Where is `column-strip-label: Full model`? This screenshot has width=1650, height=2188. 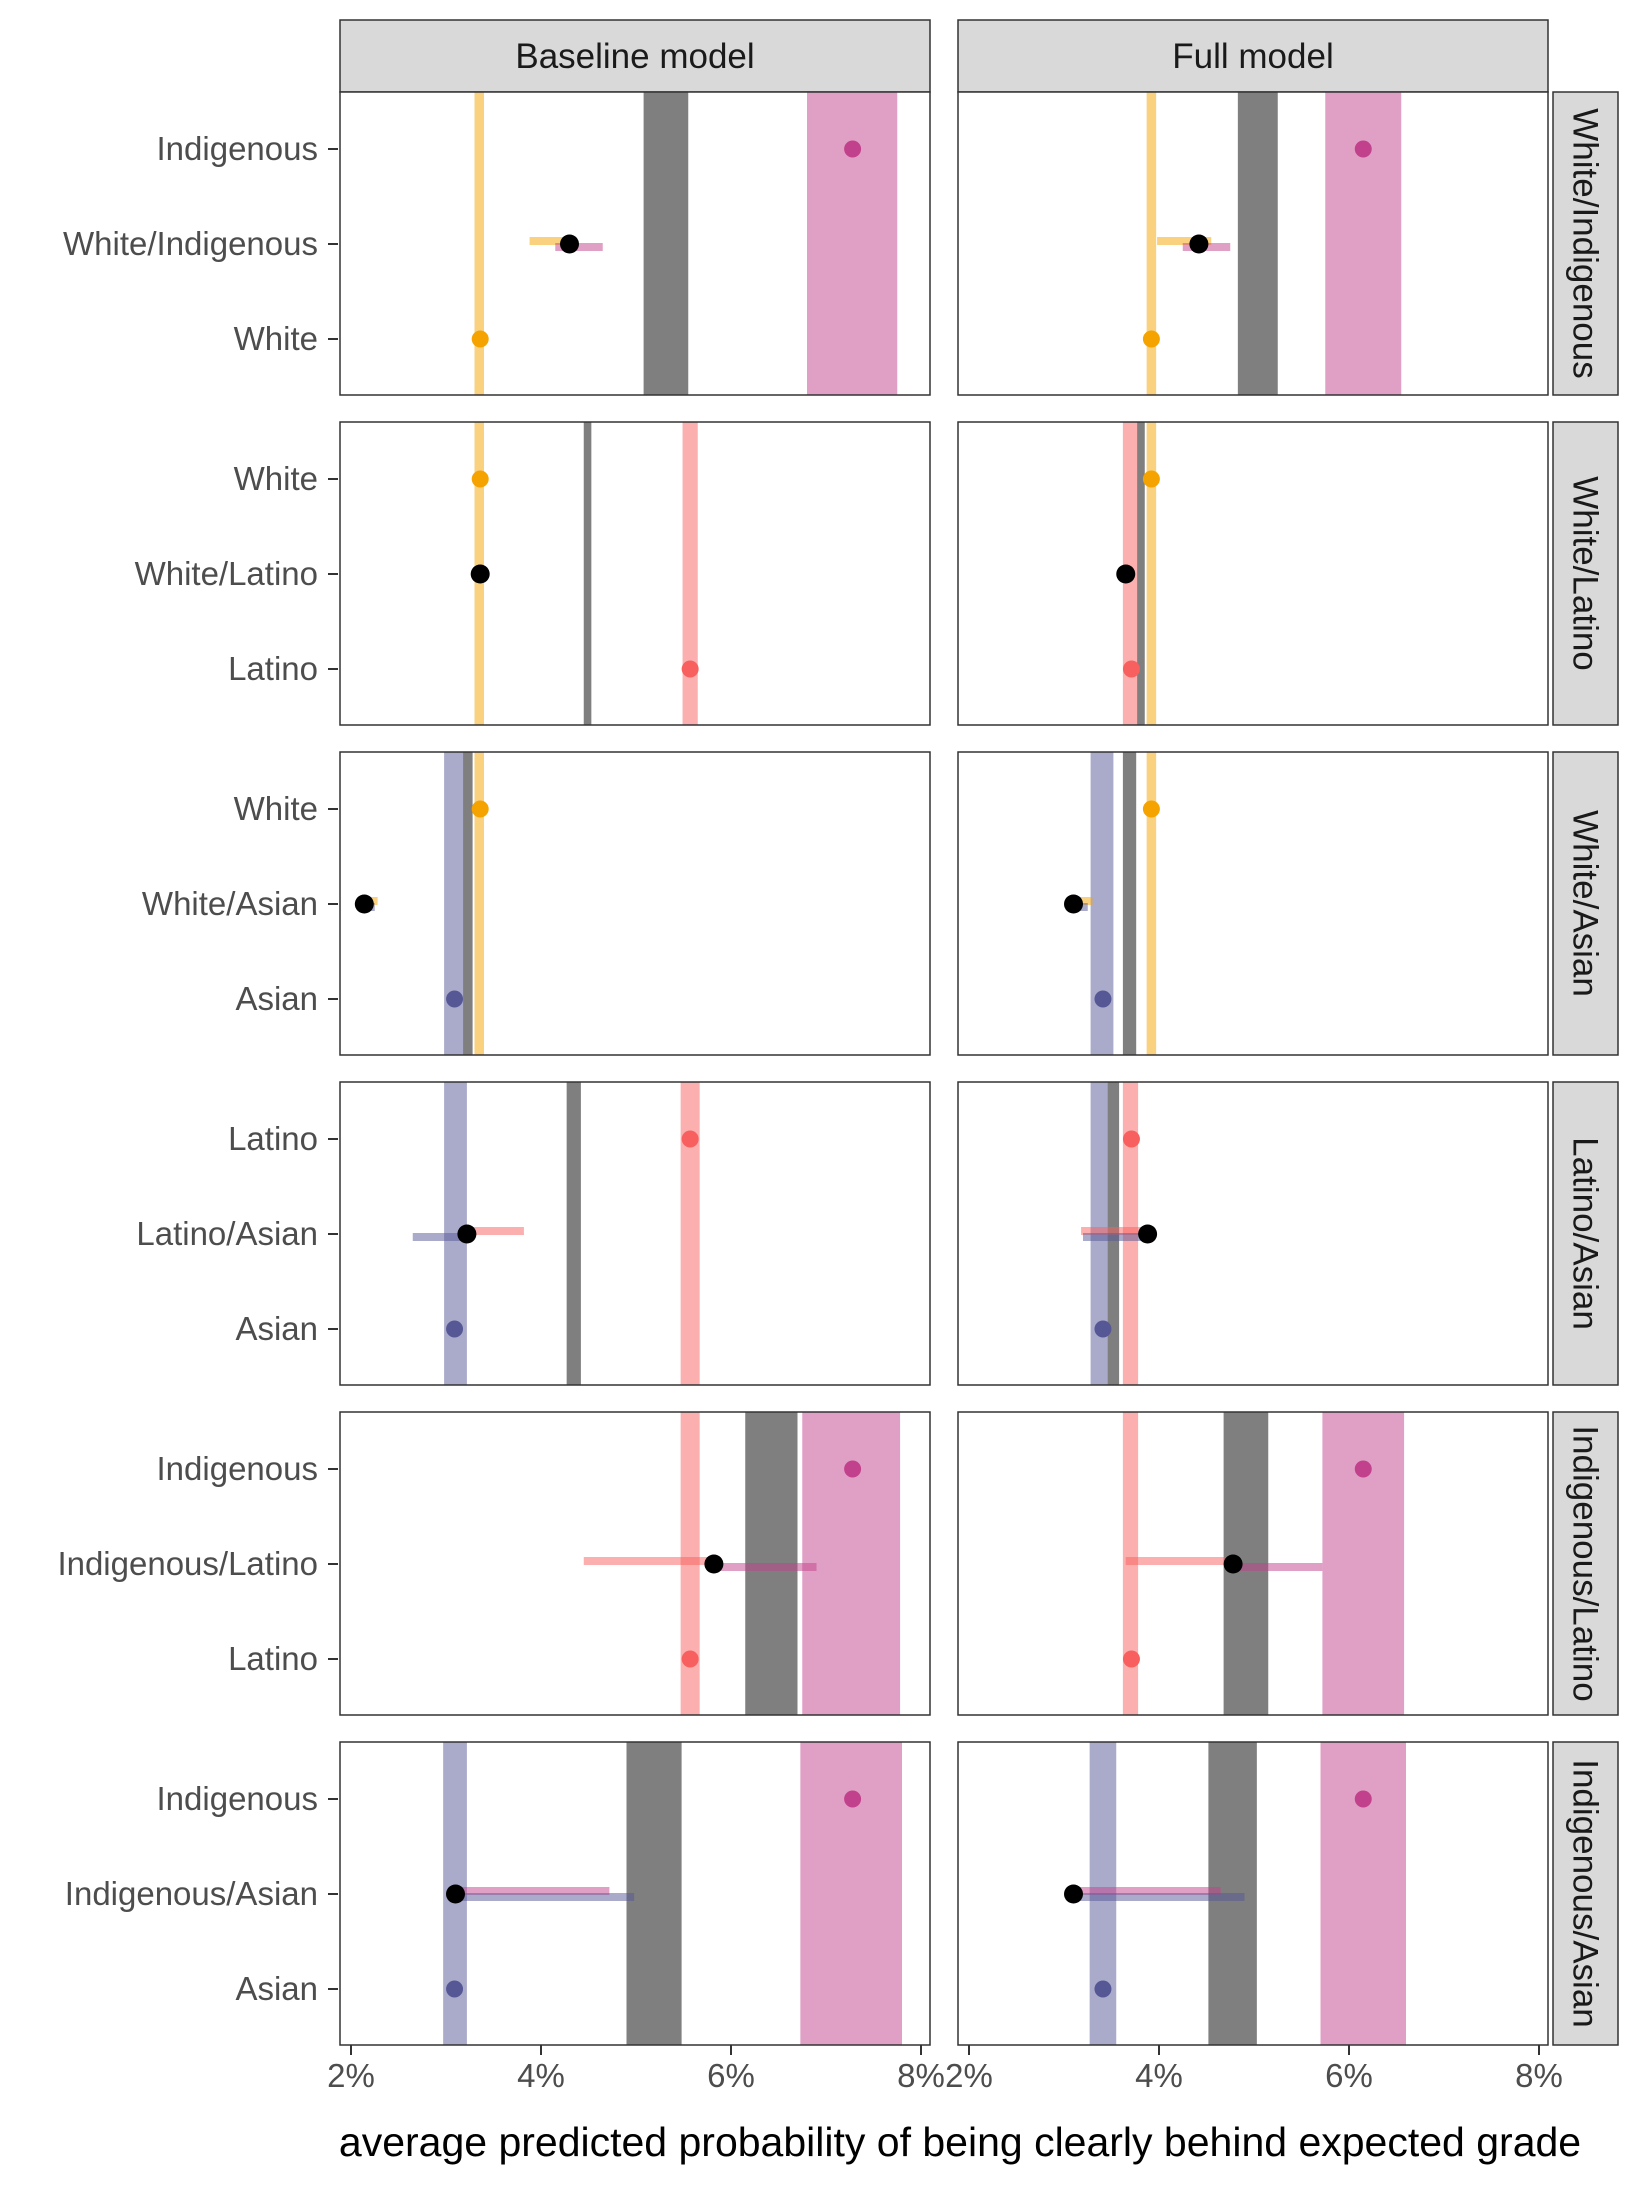 column-strip-label: Full model is located at coordinates (1252, 56).